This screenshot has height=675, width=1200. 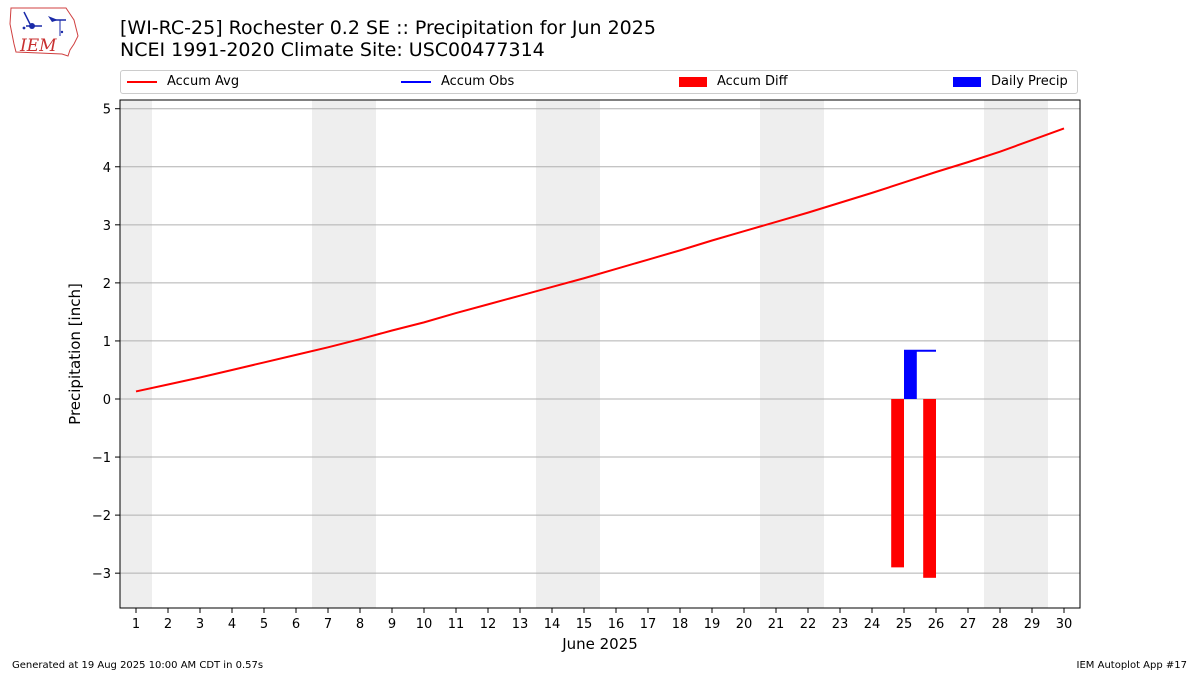 I want to click on x-tick-label-5: 5, so click(x=264, y=624).